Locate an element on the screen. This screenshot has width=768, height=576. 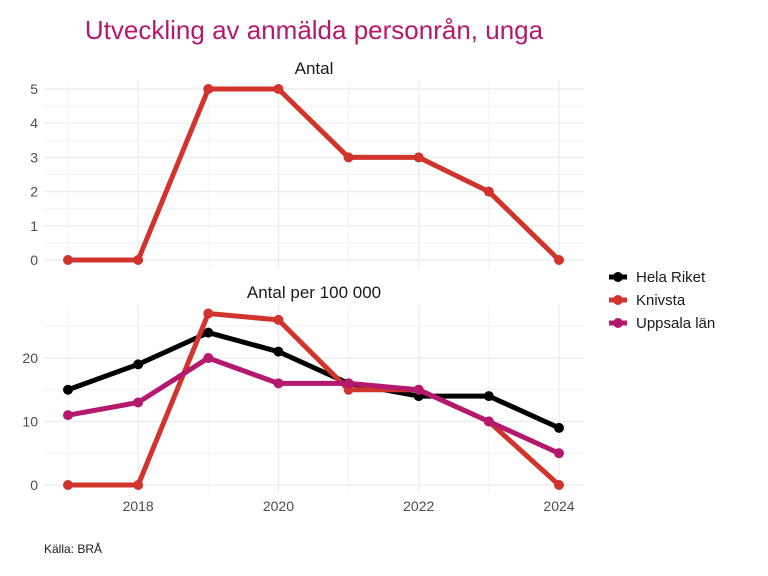
legend: Hela Riket Knivsta Uppsala län is located at coordinates (662, 300).